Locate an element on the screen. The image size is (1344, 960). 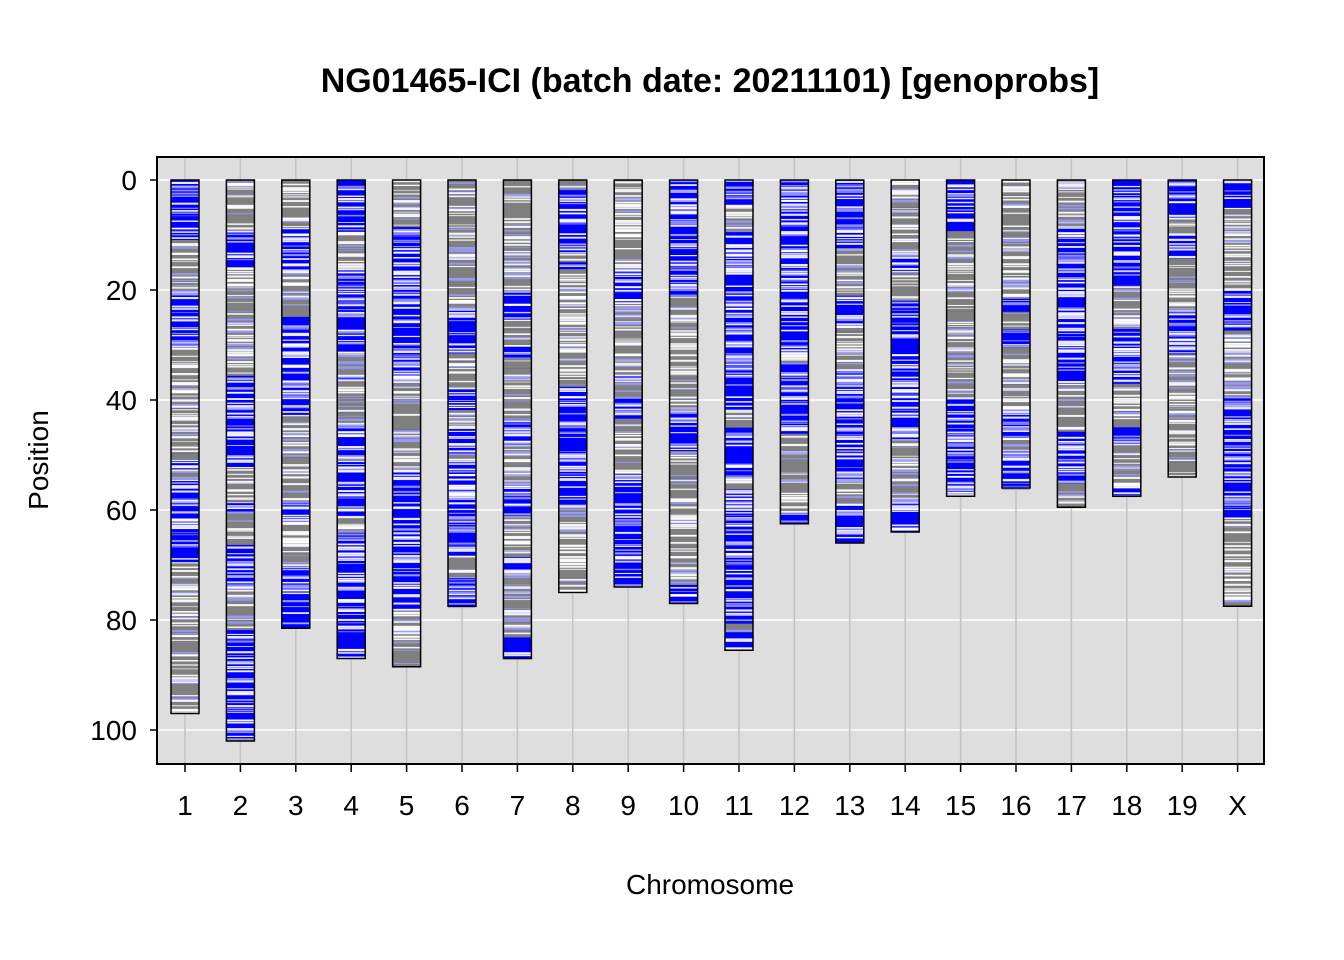
y-tick-label: 80 is located at coordinates (121, 620).